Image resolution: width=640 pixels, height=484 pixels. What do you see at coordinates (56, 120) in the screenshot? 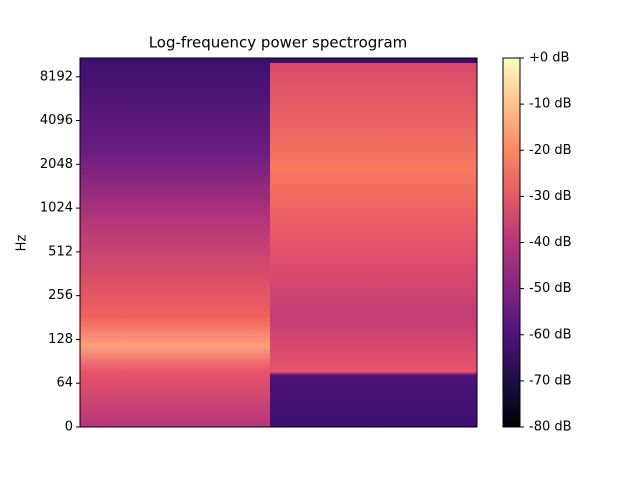
I see `y-tick-label: 4096` at bounding box center [56, 120].